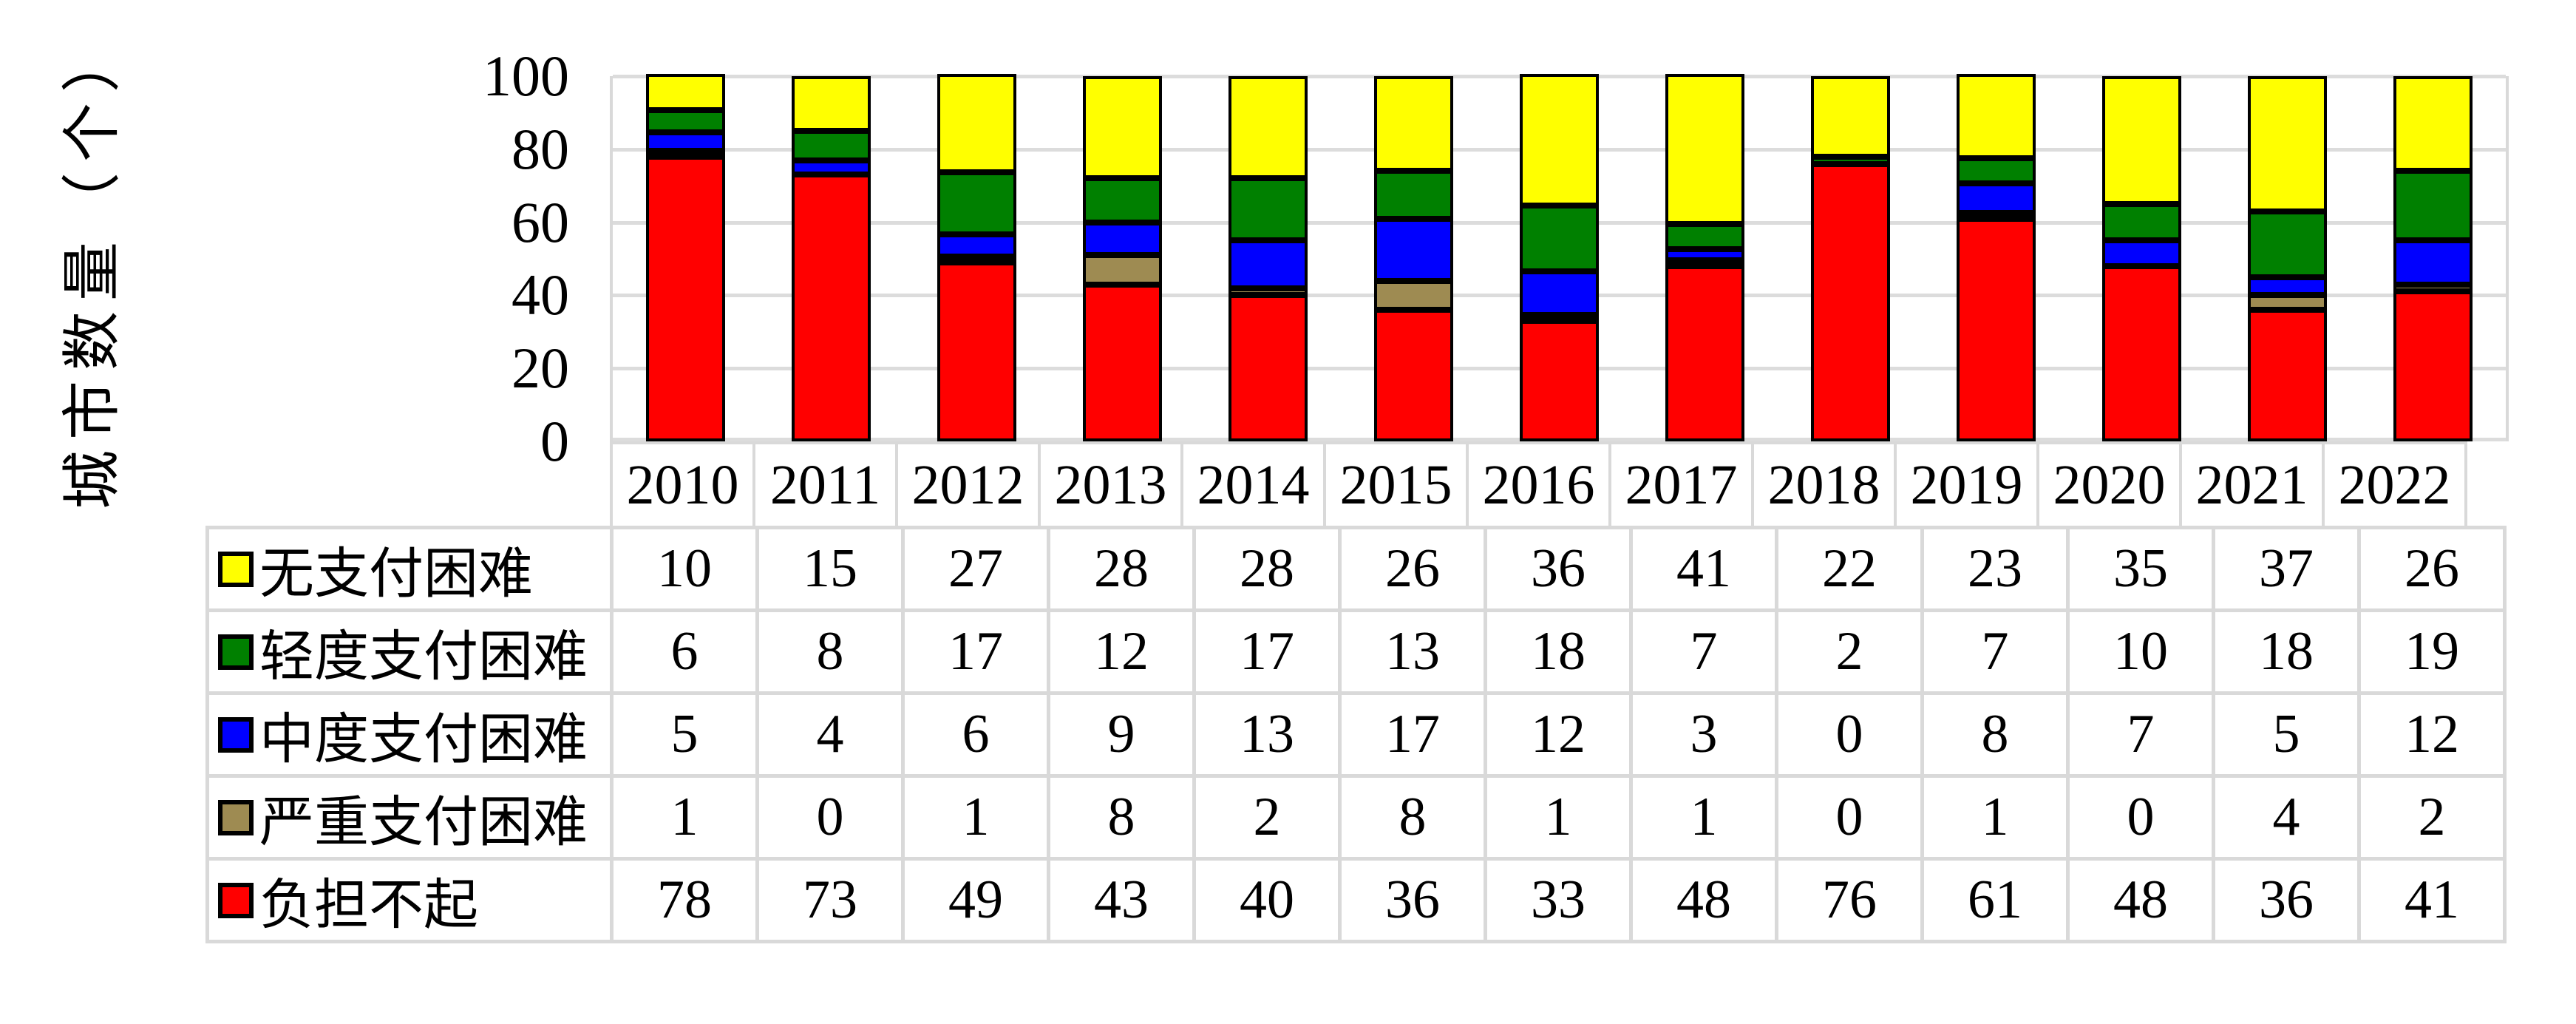 The width and height of the screenshot is (2576, 1024). What do you see at coordinates (2286, 734) in the screenshot?
I see `value-cell: 5` at bounding box center [2286, 734].